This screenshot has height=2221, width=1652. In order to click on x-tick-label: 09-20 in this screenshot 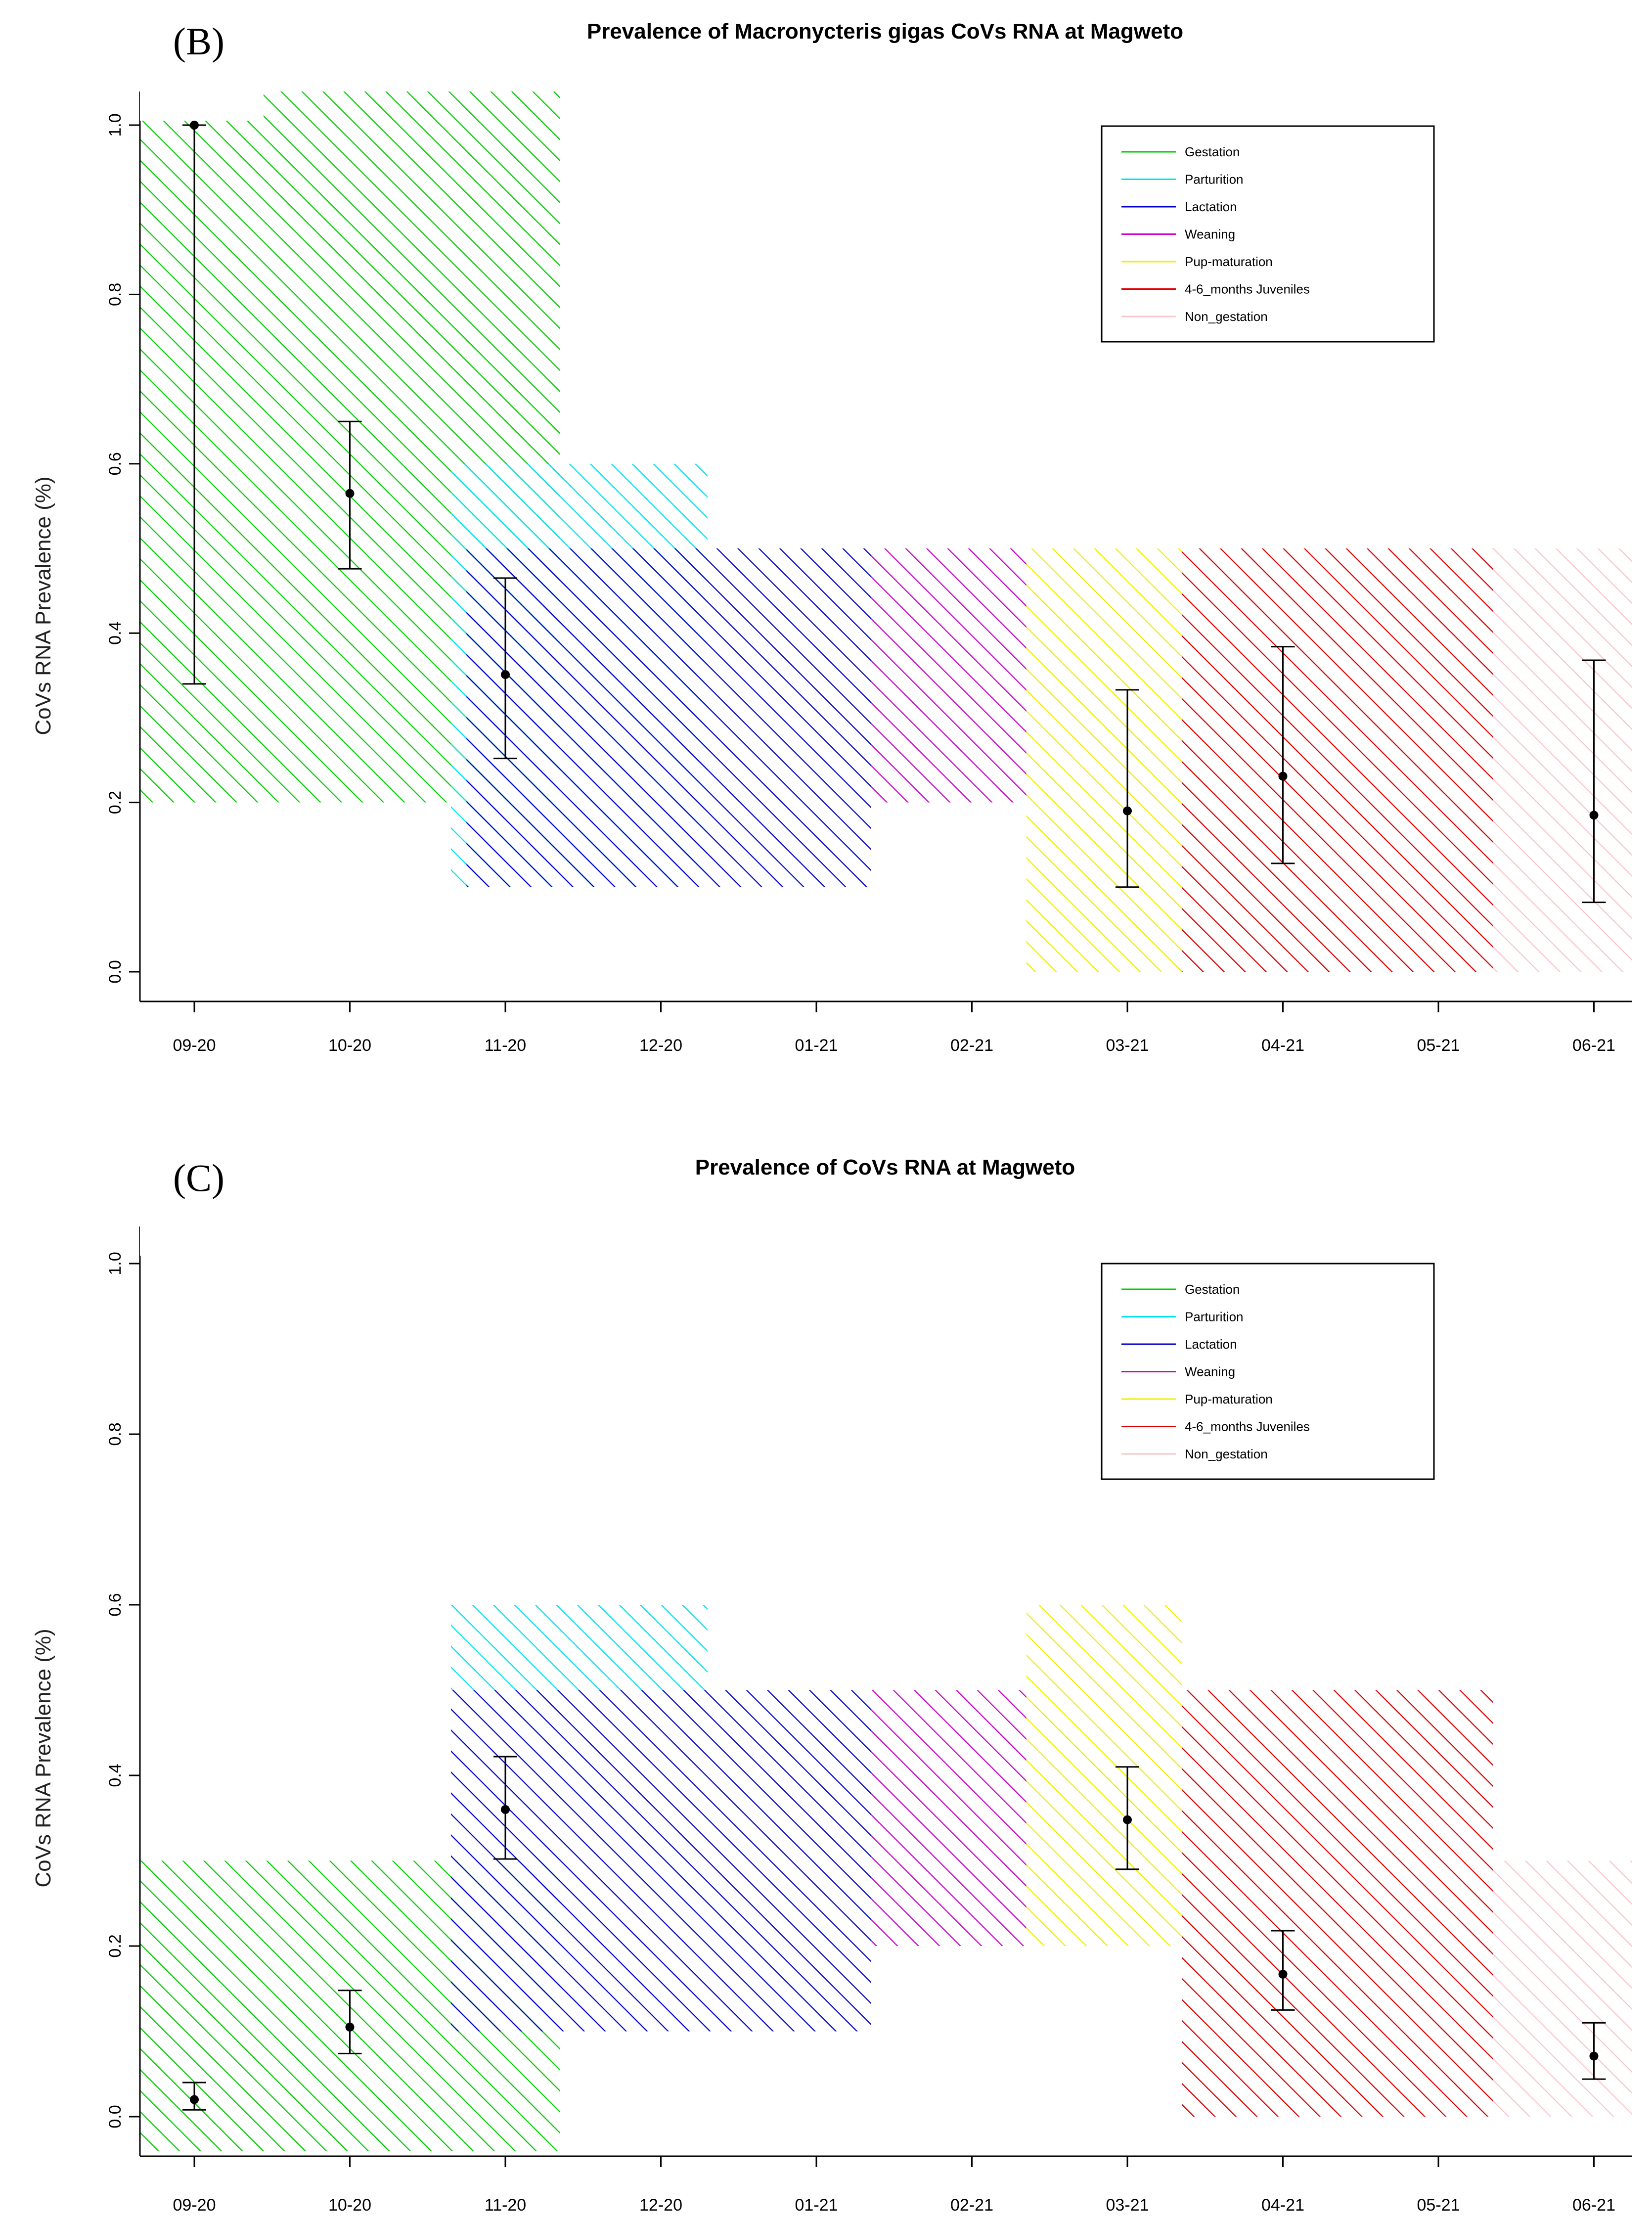, I will do `click(194, 1046)`.